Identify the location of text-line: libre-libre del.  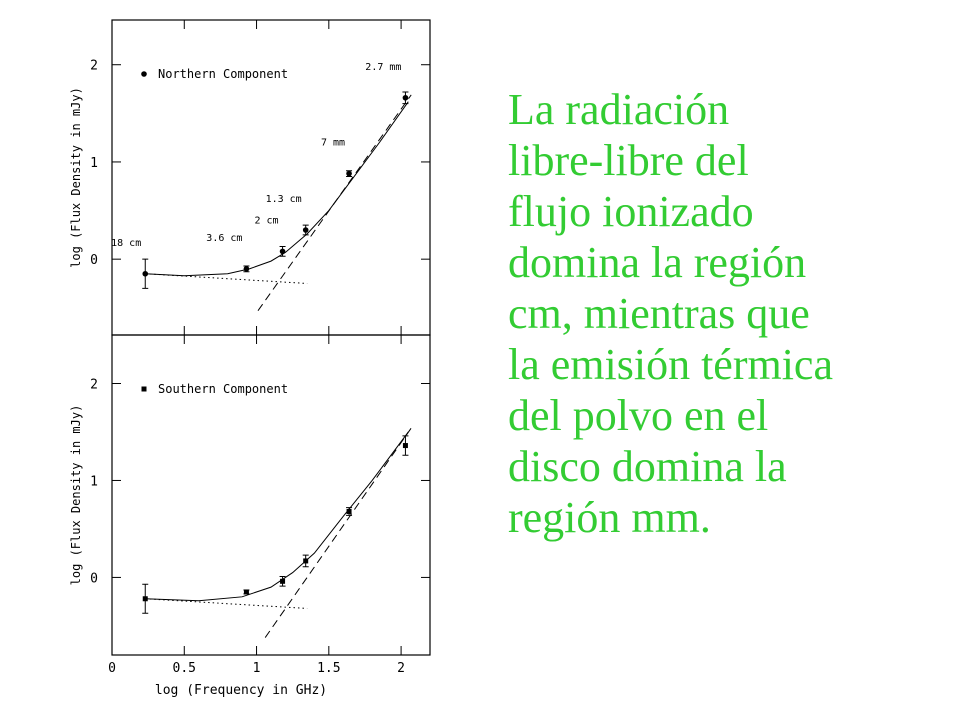
(628, 160).